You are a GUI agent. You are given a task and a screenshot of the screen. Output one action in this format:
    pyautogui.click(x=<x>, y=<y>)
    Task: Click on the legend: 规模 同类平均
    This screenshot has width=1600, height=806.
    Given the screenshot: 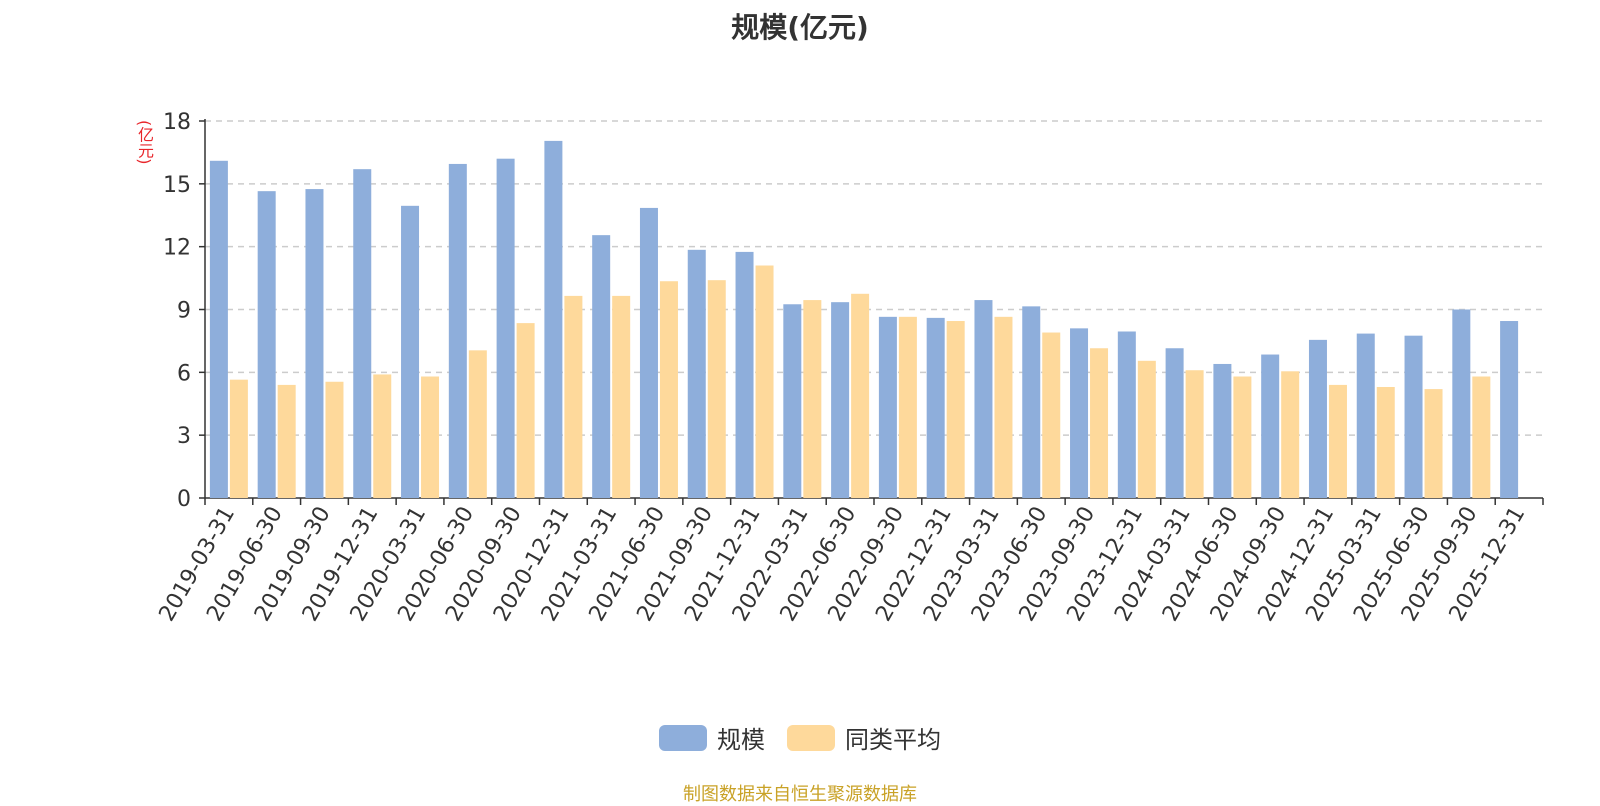 What is the action you would take?
    pyautogui.click(x=800, y=737)
    